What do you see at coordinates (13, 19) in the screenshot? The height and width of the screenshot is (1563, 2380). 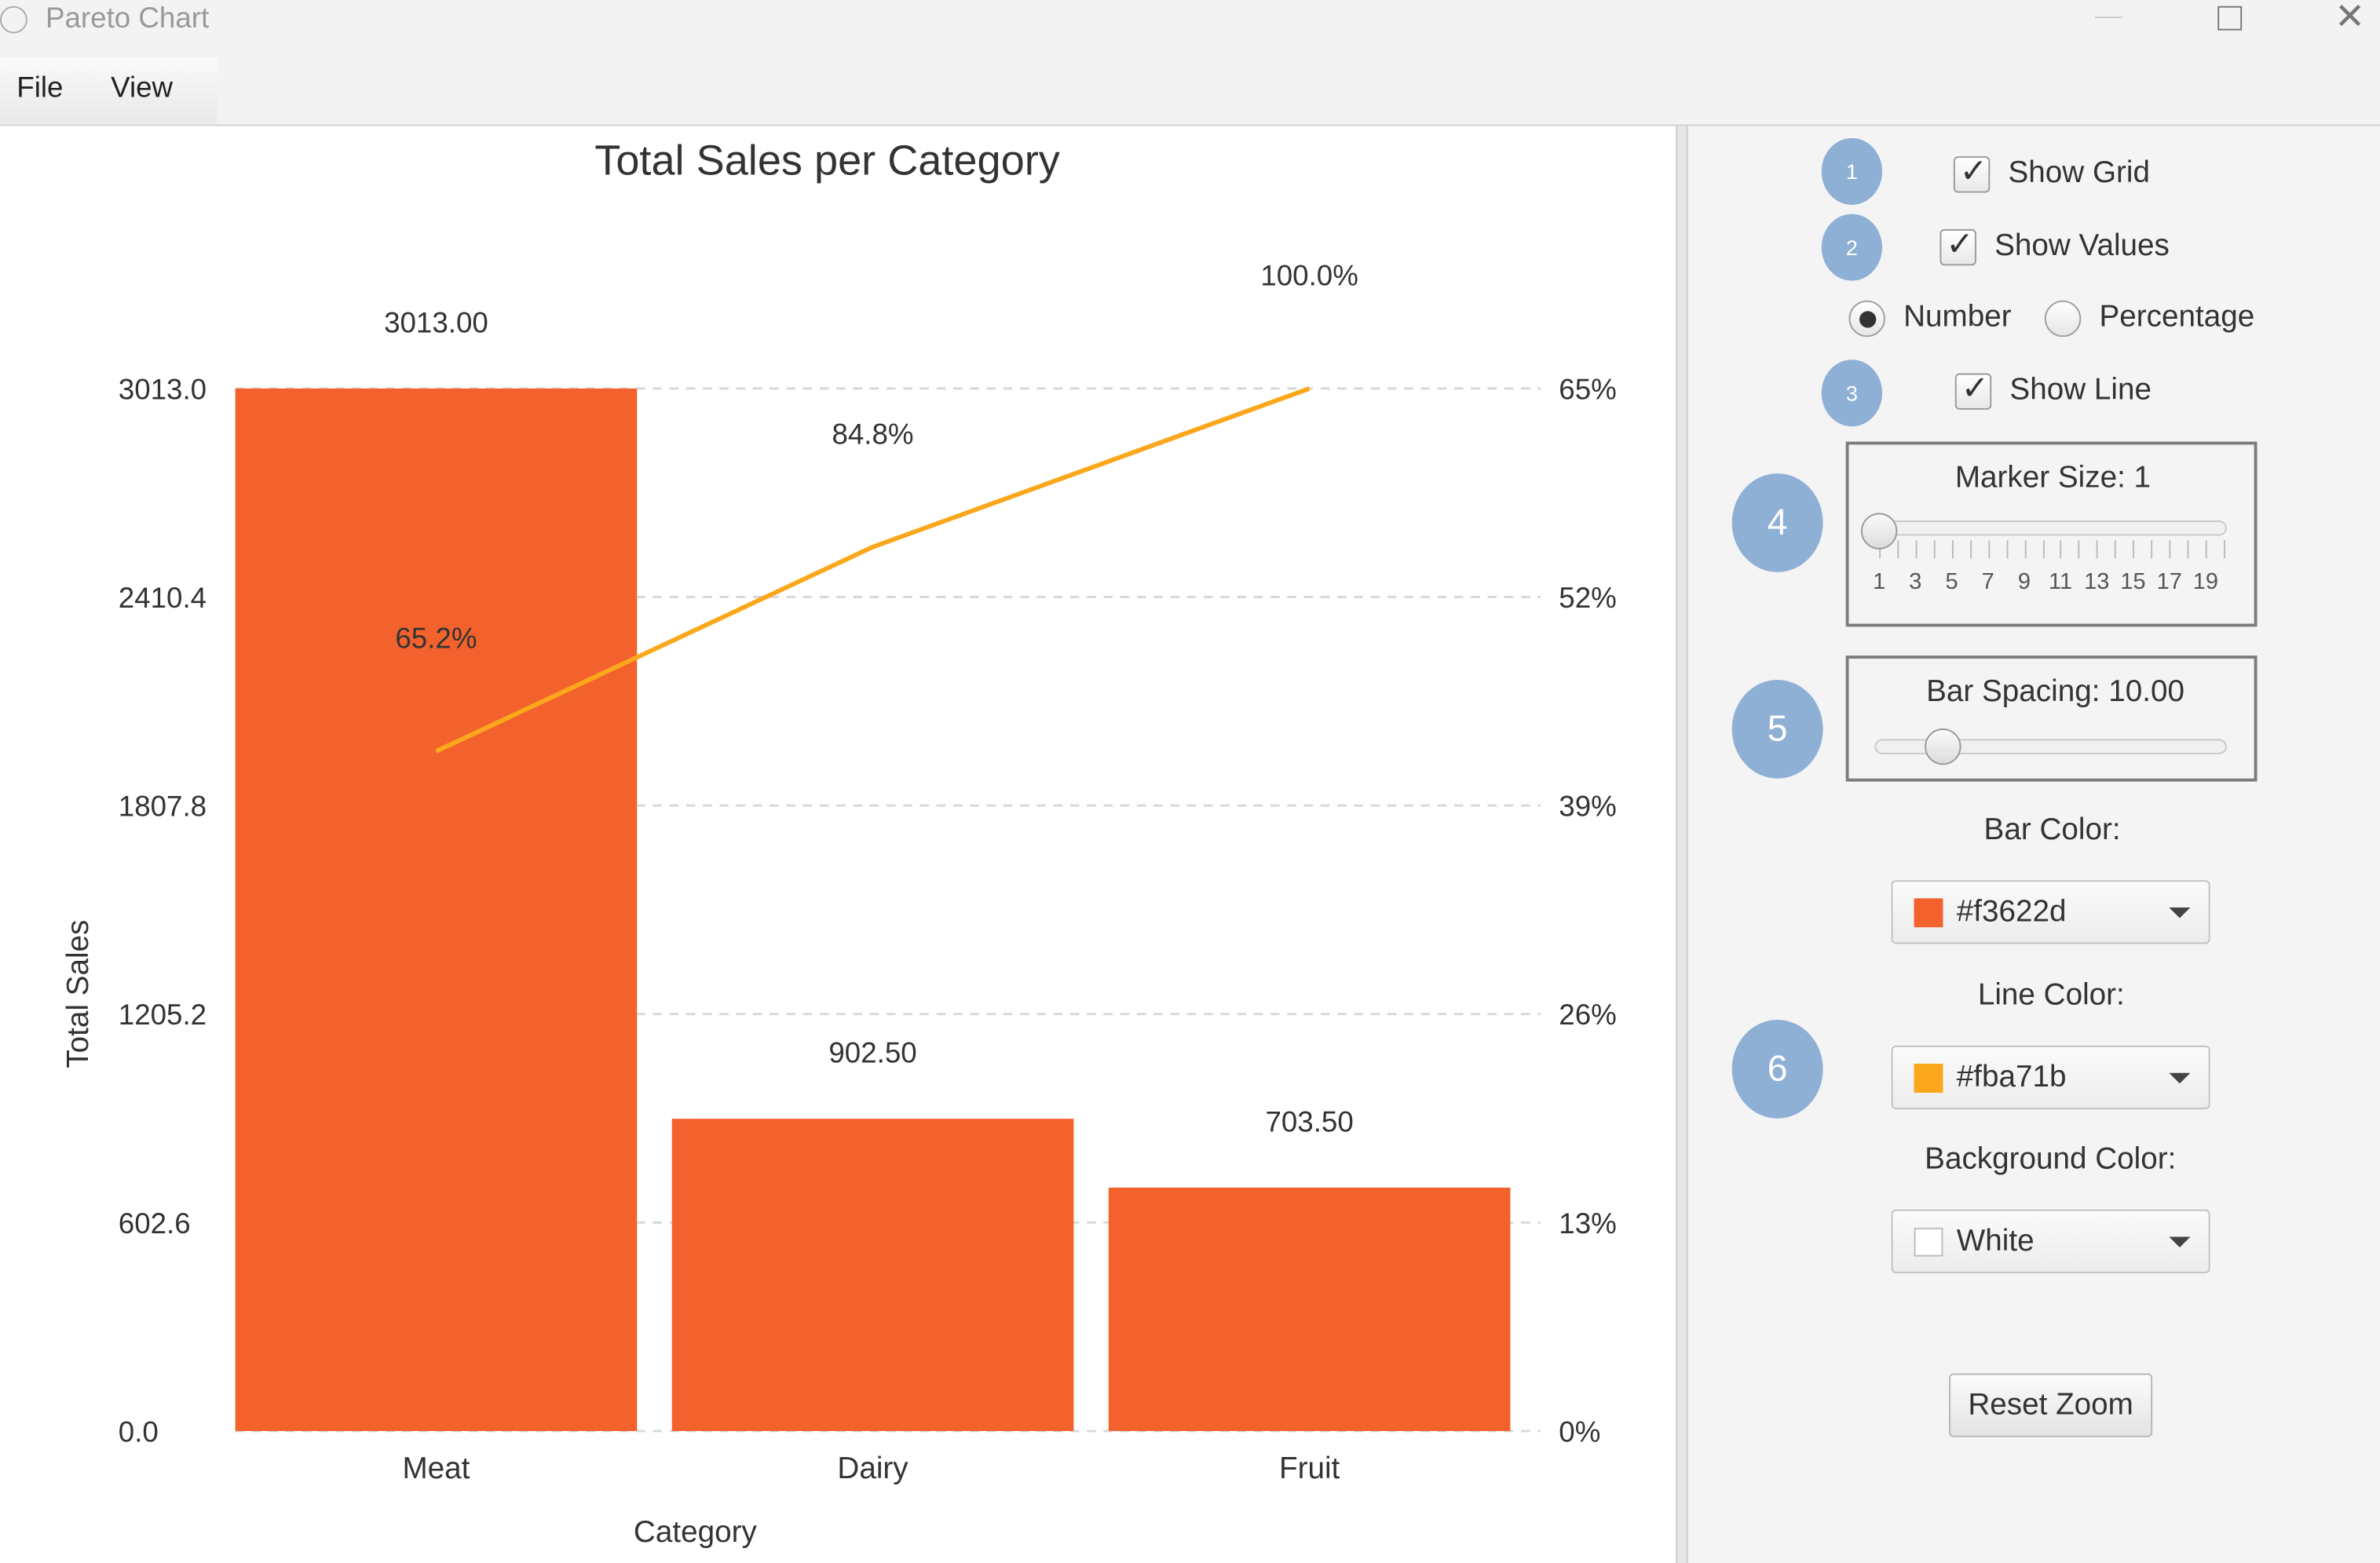 I see `app-icon` at bounding box center [13, 19].